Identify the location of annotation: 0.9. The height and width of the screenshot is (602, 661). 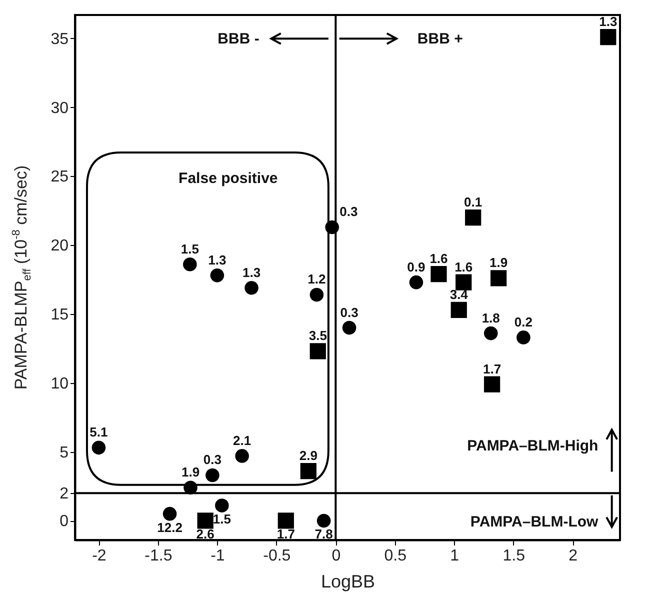
(416, 266).